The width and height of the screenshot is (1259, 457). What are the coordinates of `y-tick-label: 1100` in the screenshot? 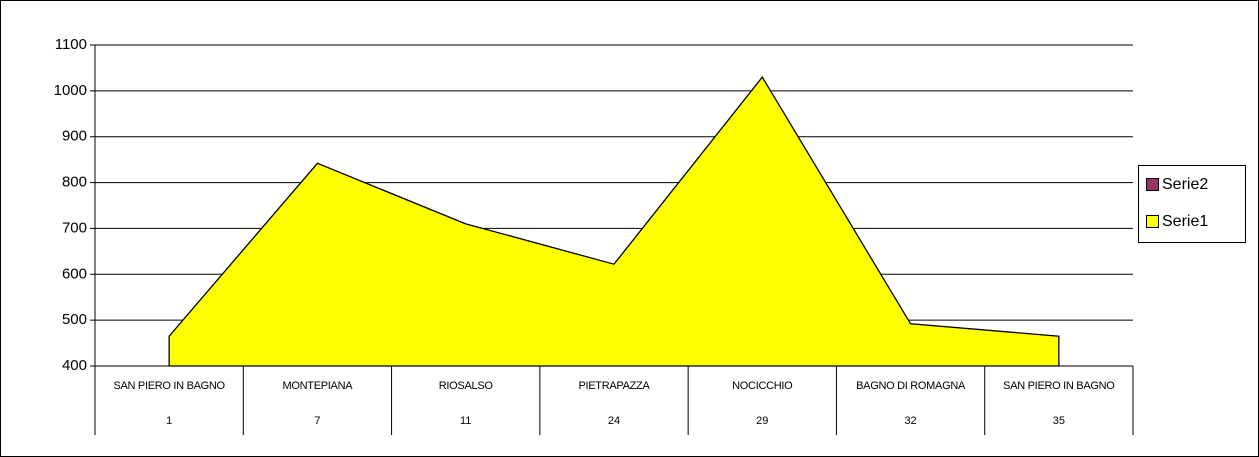 It's located at (71, 44).